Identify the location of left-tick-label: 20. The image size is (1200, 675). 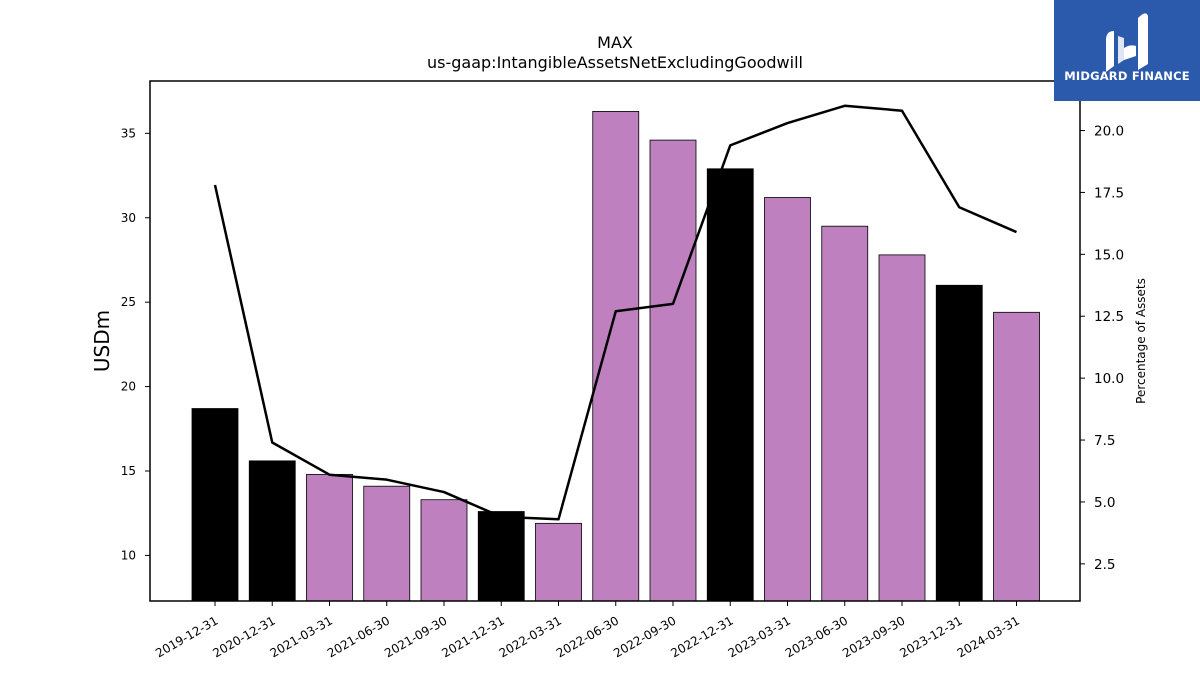
(128, 387).